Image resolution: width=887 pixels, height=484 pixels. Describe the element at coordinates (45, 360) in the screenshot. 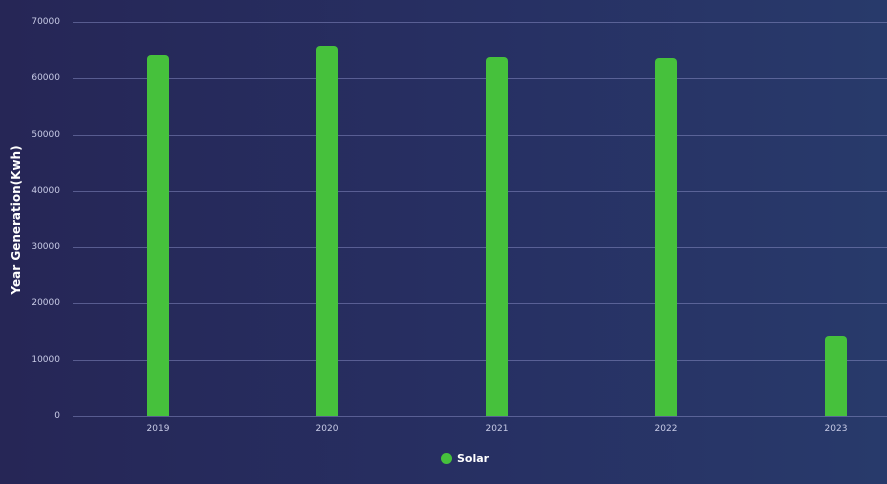

I see `y-tick: 10000` at that location.